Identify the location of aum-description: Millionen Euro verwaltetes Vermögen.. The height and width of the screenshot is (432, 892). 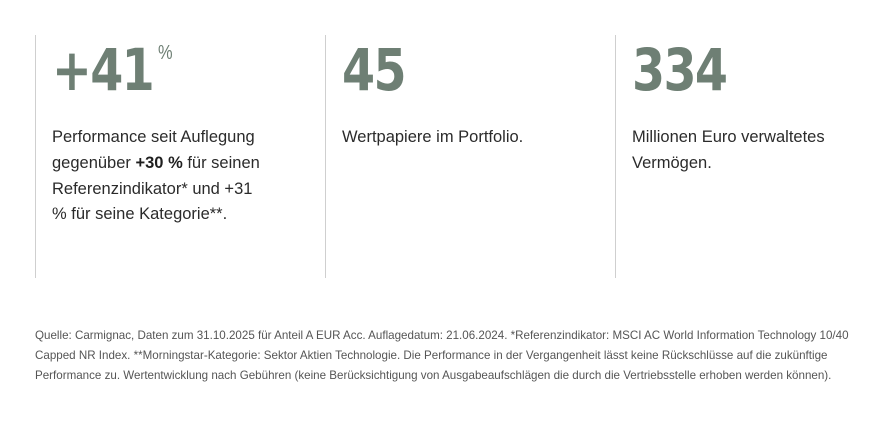
(728, 150).